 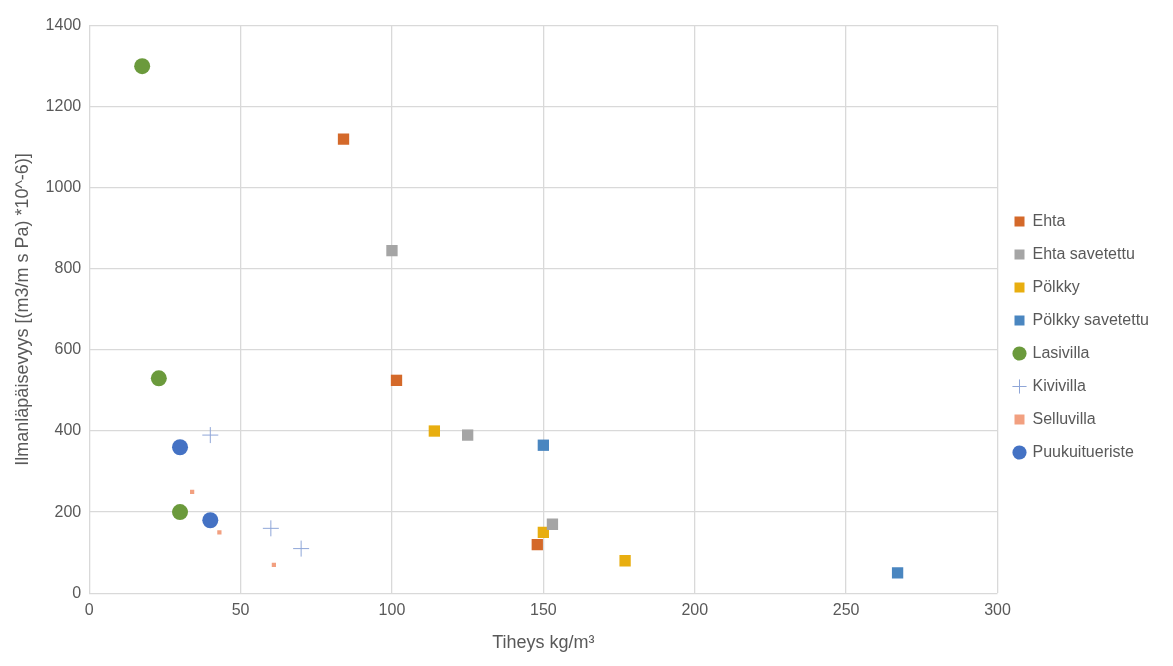 I want to click on legend-label: Ehta savetettu, so click(x=1083, y=253).